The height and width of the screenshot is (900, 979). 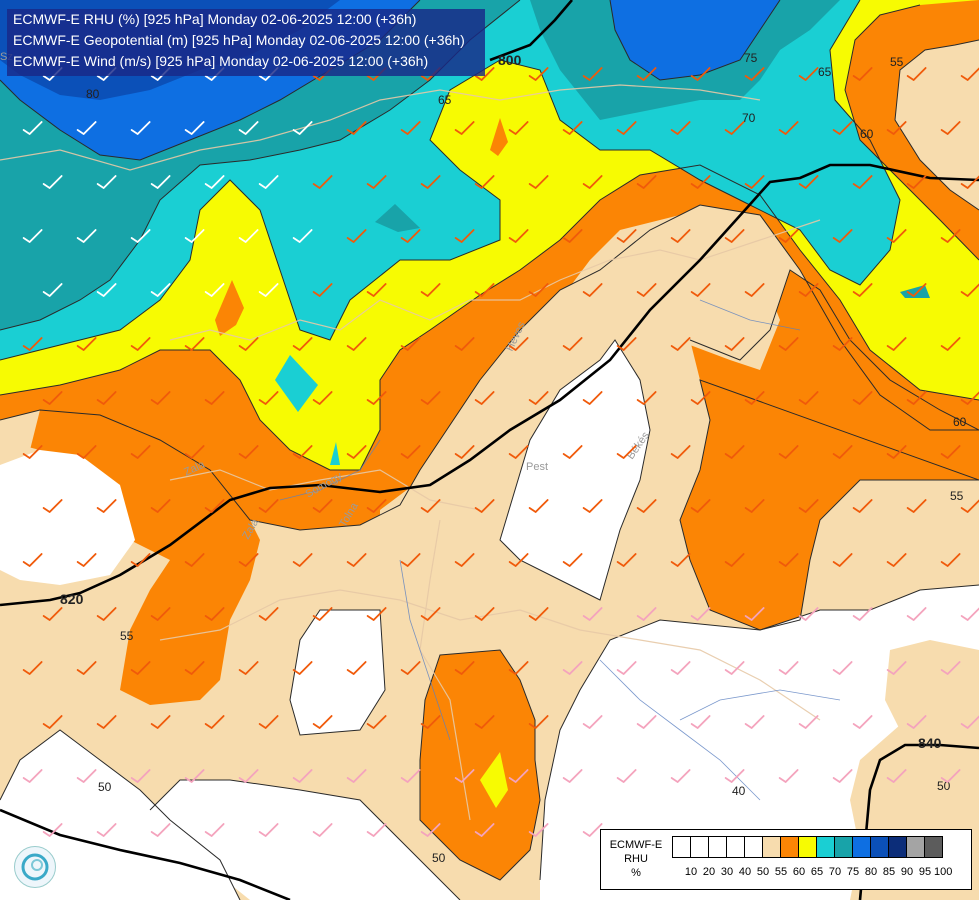 I want to click on rh-label-65-b: 65, so click(x=825, y=72).